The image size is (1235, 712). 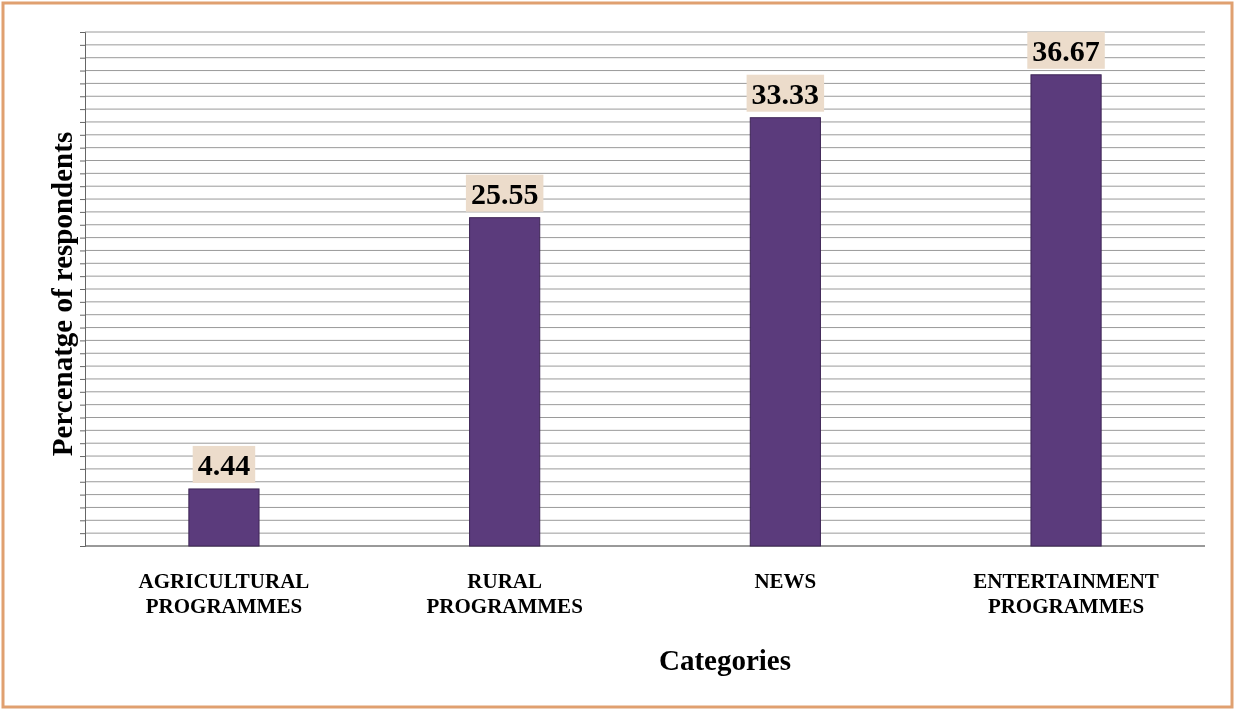 I want to click on y-axis-title: Percenatge of respondents, so click(x=62, y=294).